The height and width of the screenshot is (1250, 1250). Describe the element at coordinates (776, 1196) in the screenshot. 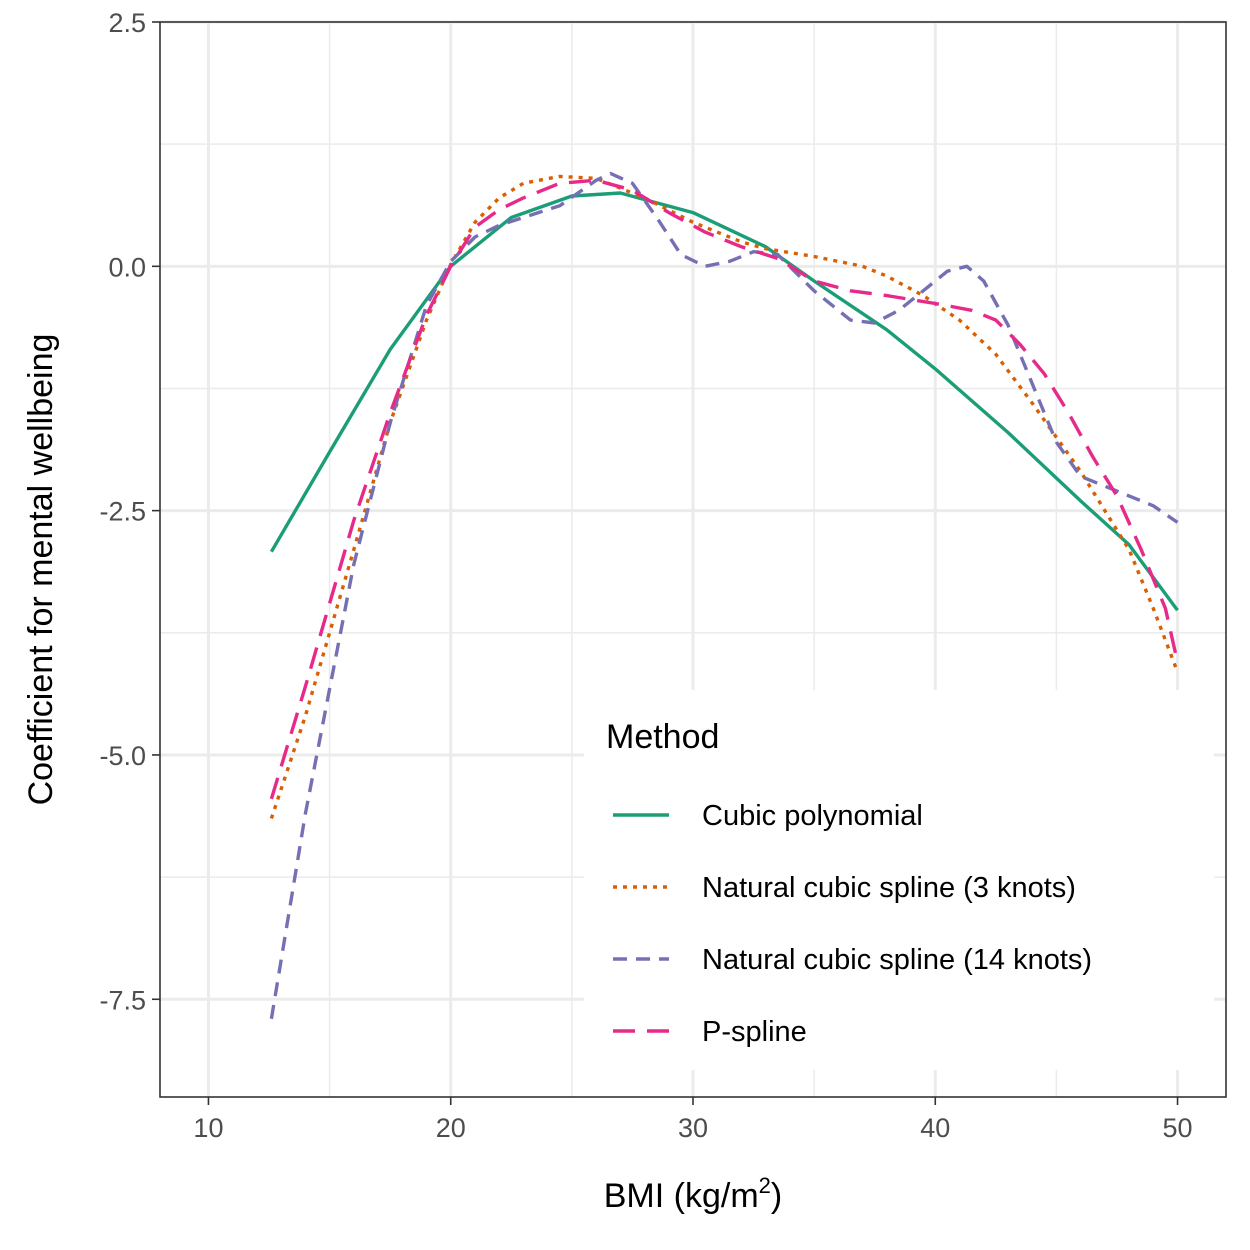

I see `x-axis-title-end: )` at that location.